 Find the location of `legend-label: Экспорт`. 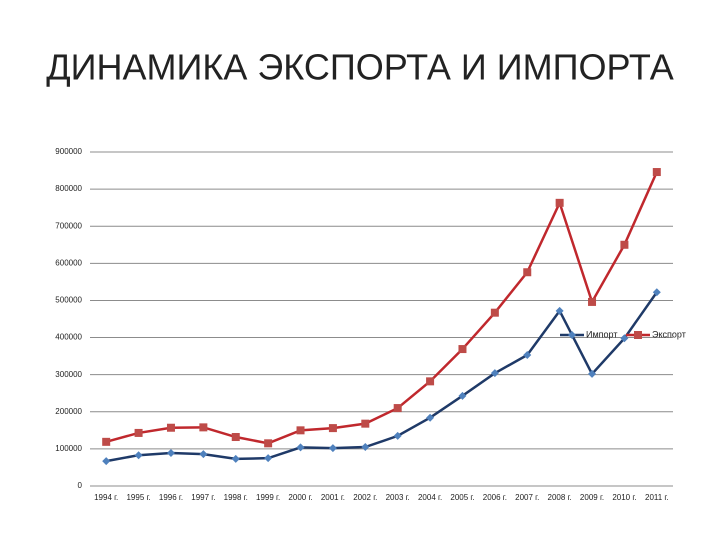

legend-label: Экспорт is located at coordinates (669, 334).